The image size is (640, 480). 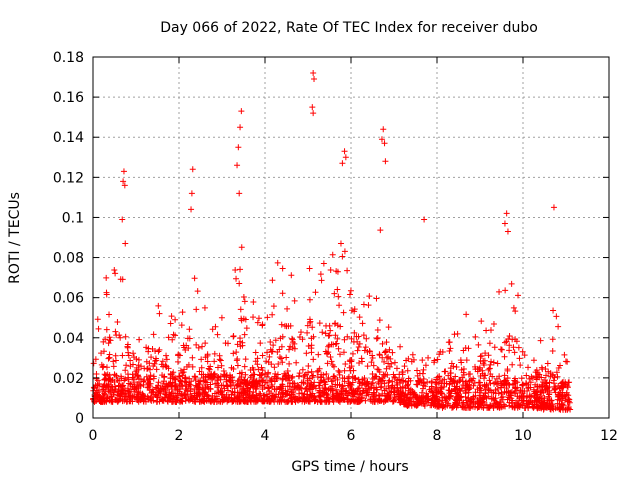 What do you see at coordinates (73, 218) in the screenshot?
I see `y-tick-label: 0.1` at bounding box center [73, 218].